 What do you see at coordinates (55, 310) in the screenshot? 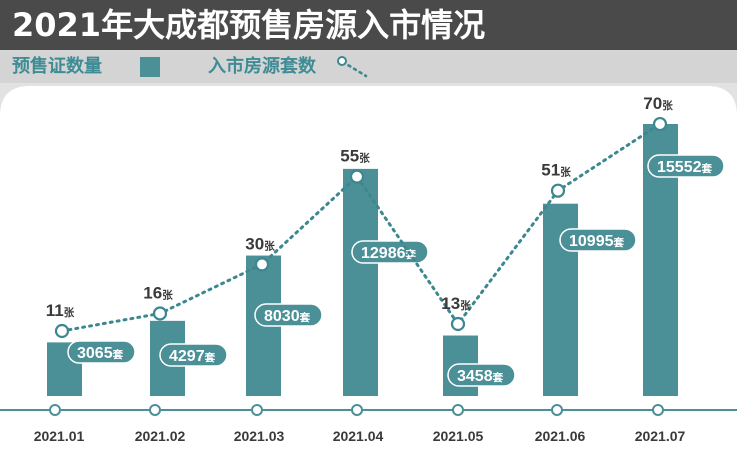
I see `line-value-number: 11` at bounding box center [55, 310].